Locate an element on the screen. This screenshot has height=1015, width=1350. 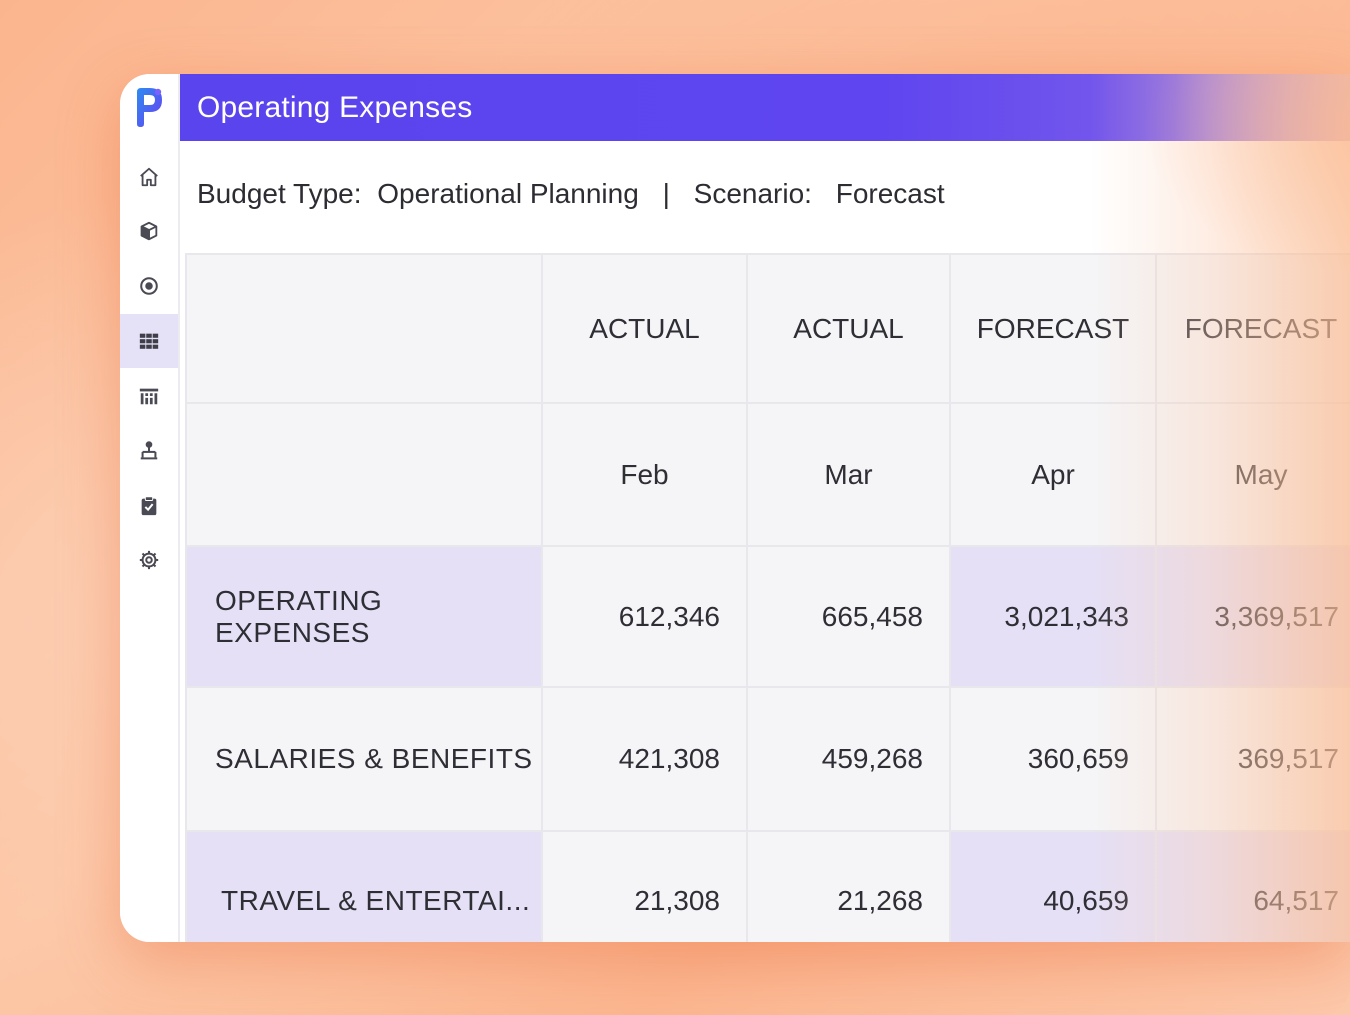
grid-icon is located at coordinates (149, 341).